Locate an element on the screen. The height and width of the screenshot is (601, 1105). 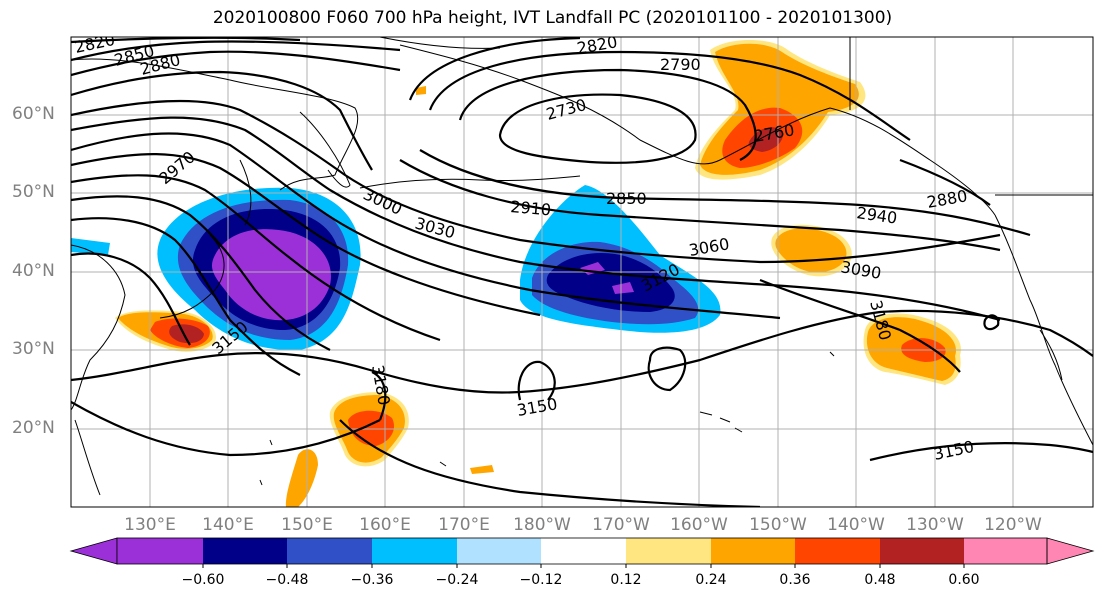
contour-label: 2790 is located at coordinates (680, 64).